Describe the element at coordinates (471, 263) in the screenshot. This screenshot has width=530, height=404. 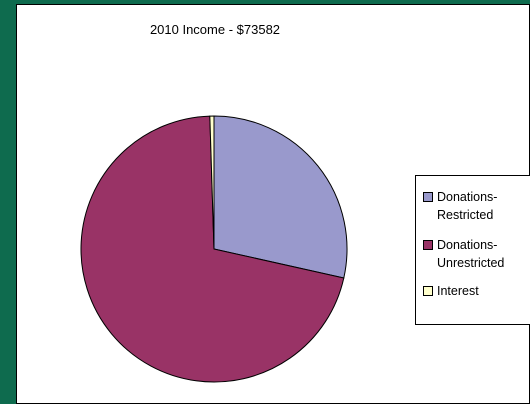
I see `legend-label-line: Unrestricted` at that location.